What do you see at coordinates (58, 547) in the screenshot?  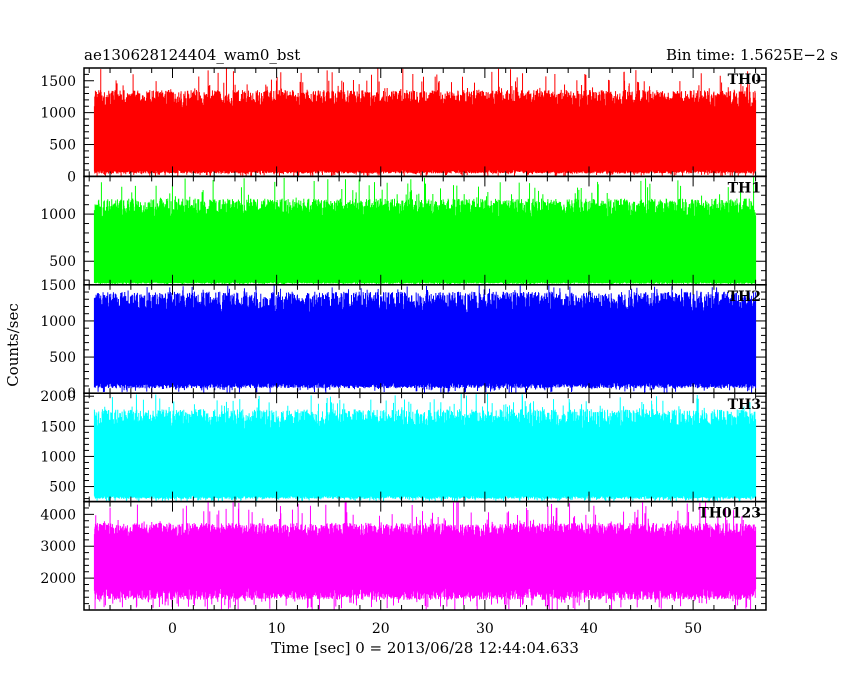 I see `y-tick-label: 3000` at bounding box center [58, 547].